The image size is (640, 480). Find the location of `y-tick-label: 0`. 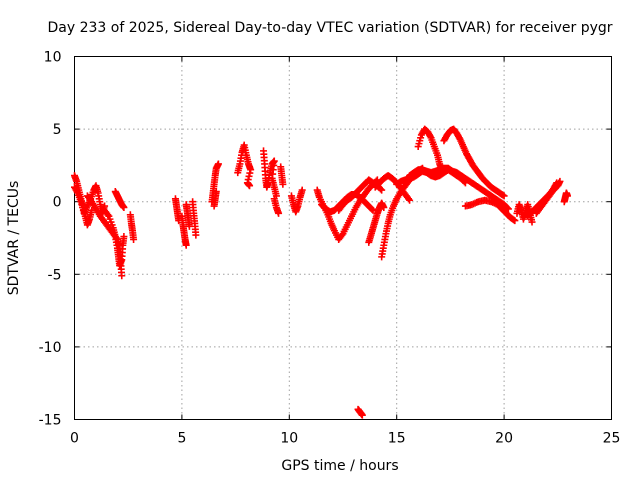

y-tick-label: 0 is located at coordinates (57, 203).